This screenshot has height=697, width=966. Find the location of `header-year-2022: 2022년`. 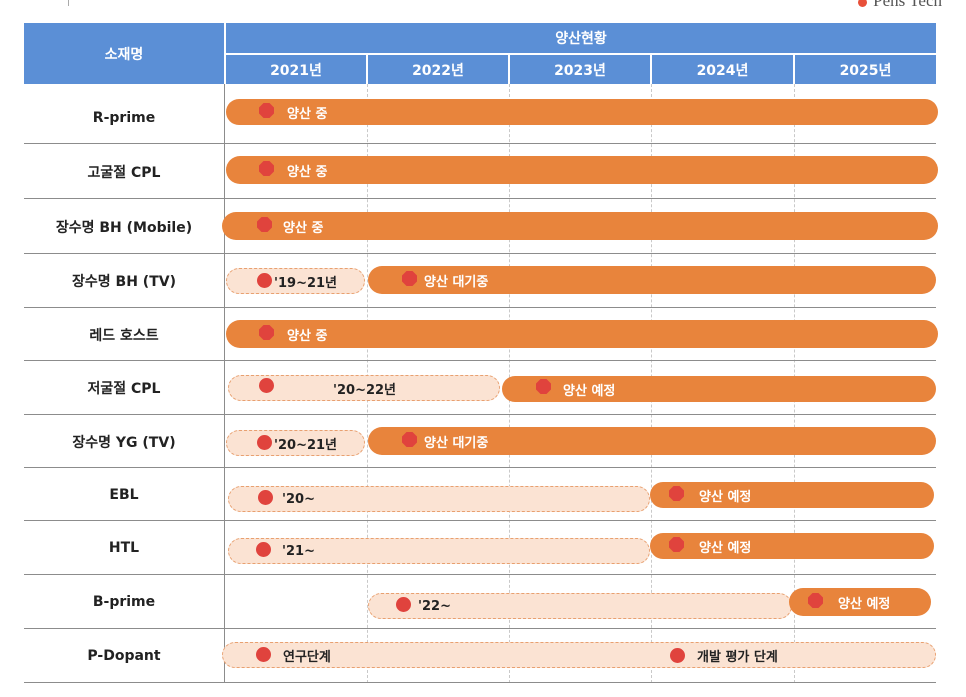

header-year-2022: 2022년 is located at coordinates (438, 69).